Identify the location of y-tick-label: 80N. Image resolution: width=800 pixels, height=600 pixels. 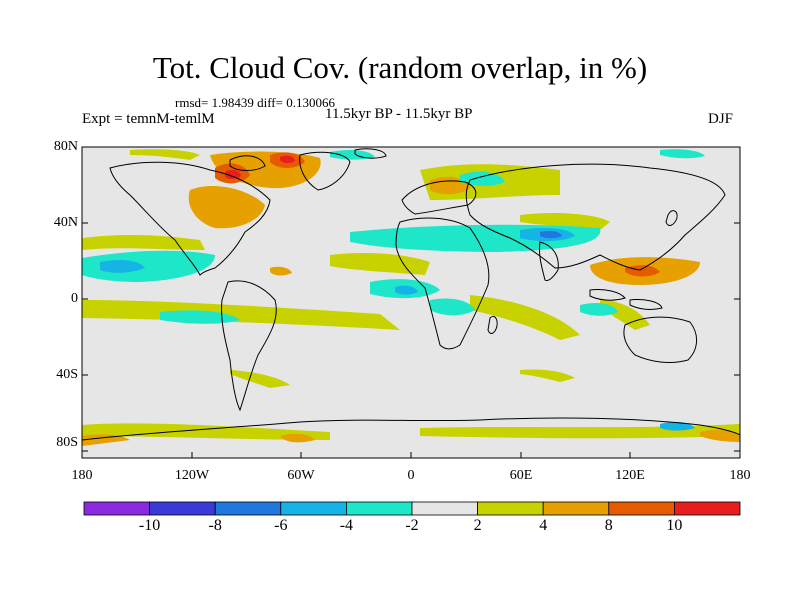
(65, 146).